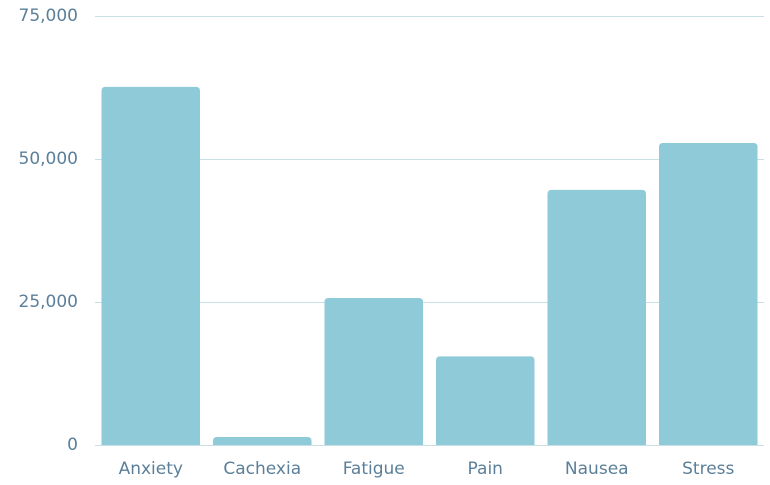 The height and width of the screenshot is (485, 770). I want to click on y-tick-label: 75,000, so click(48, 16).